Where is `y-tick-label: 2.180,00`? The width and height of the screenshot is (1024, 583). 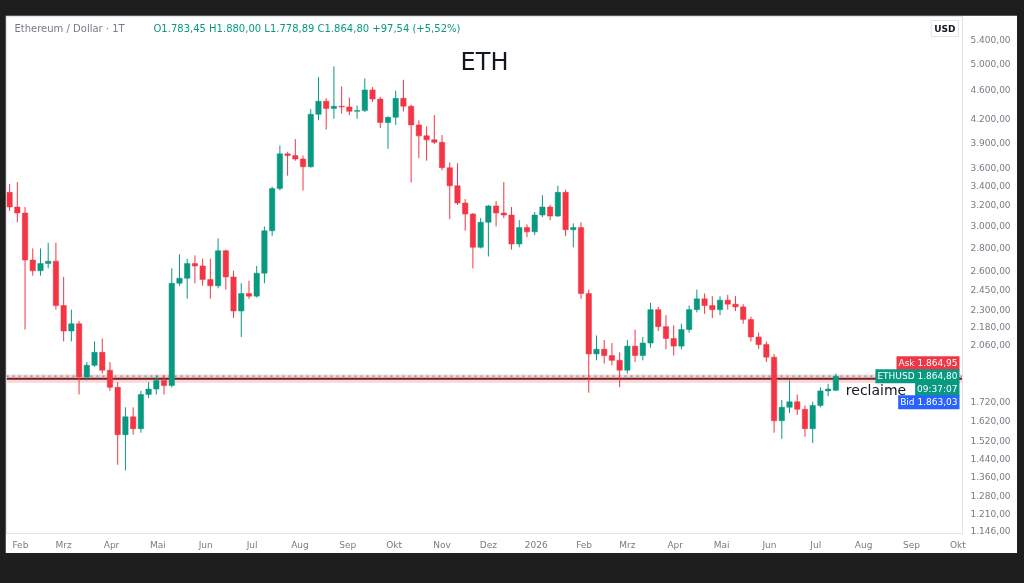
y-tick-label: 2.180,00 is located at coordinates (990, 327).